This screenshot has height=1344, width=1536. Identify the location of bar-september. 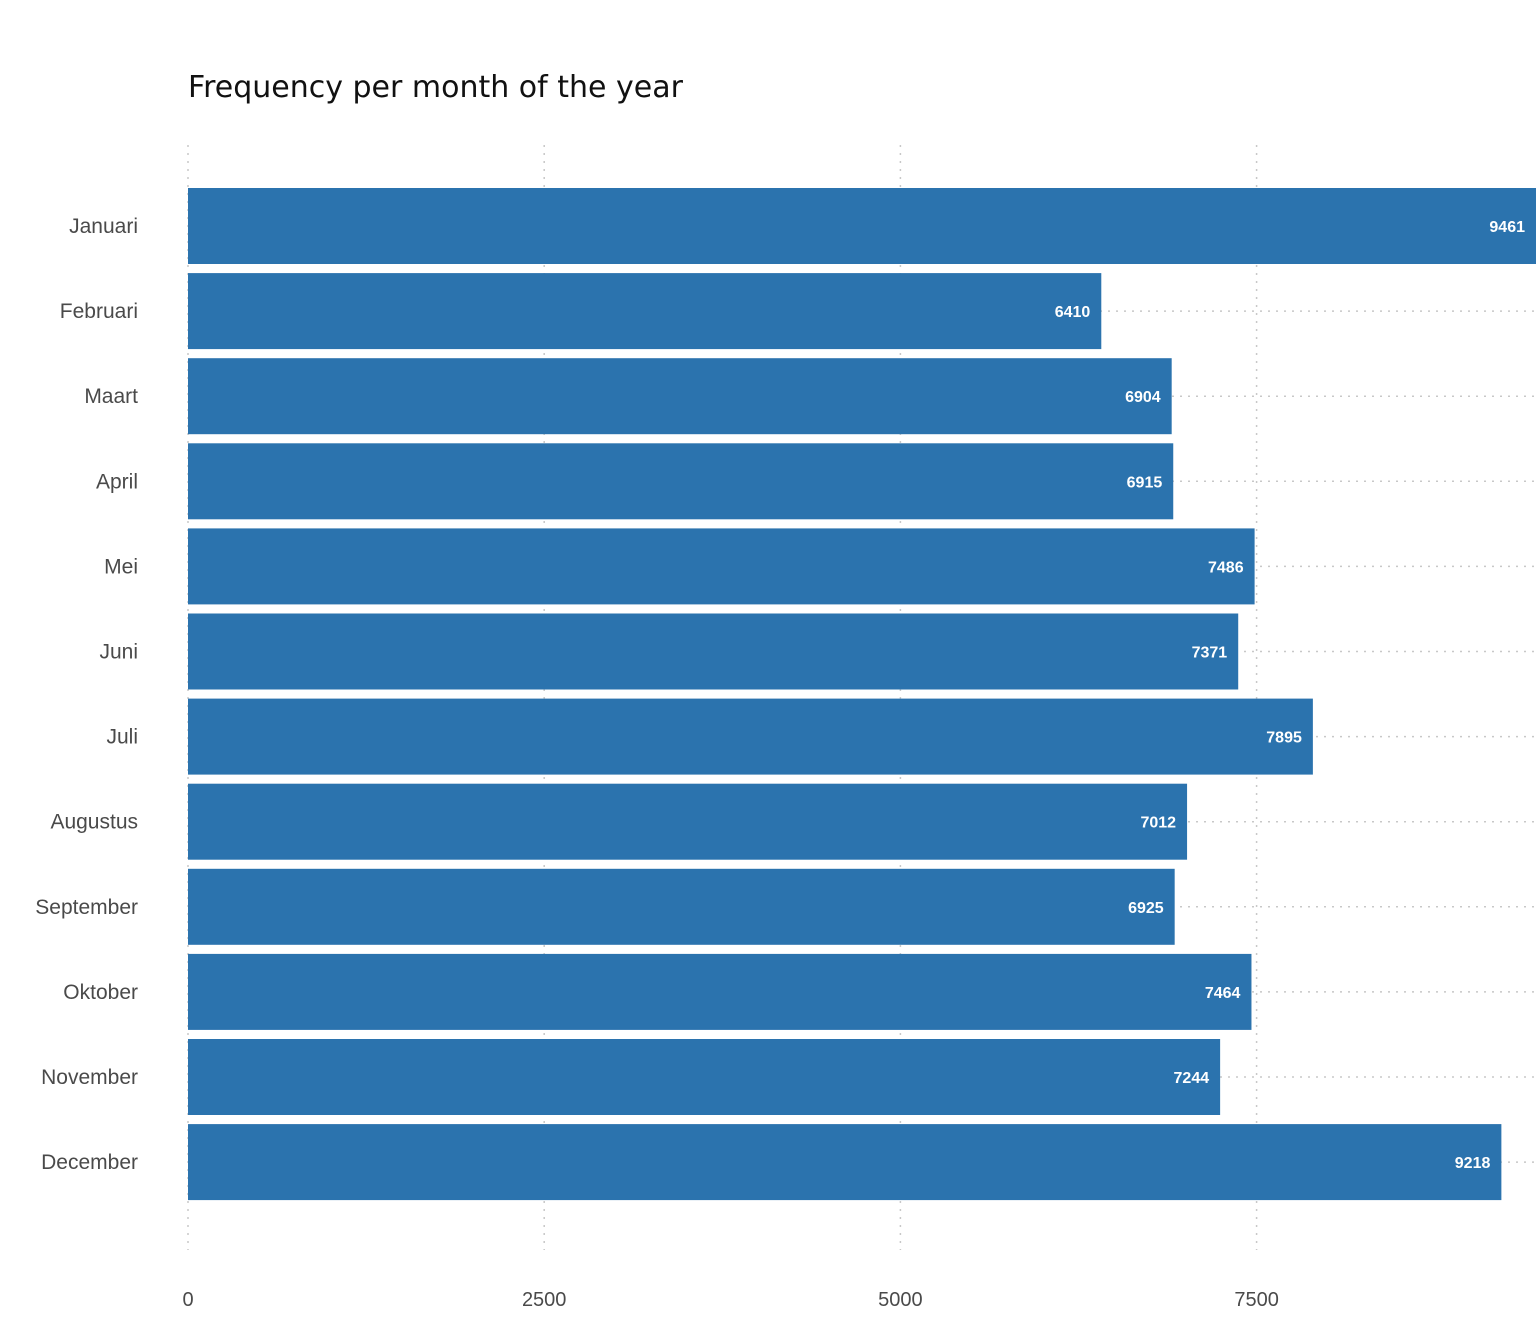
(681, 906).